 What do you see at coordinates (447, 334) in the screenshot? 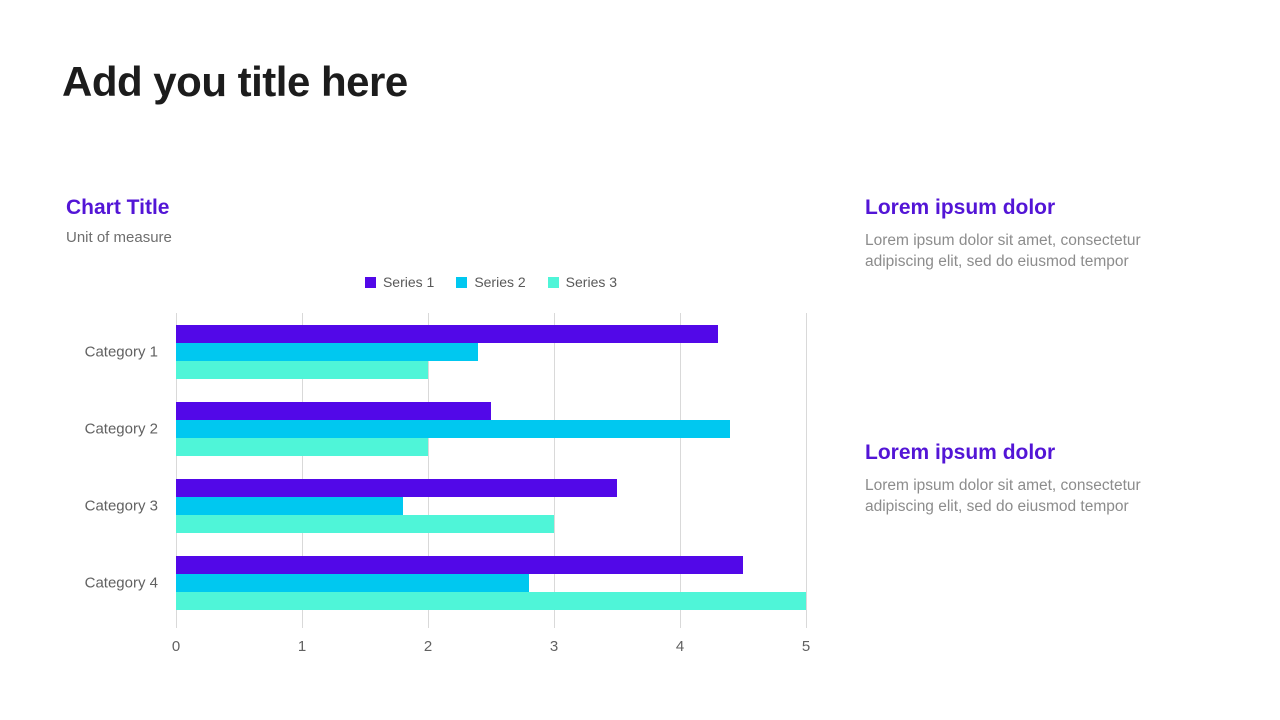
I see `bar-series1-cat1` at bounding box center [447, 334].